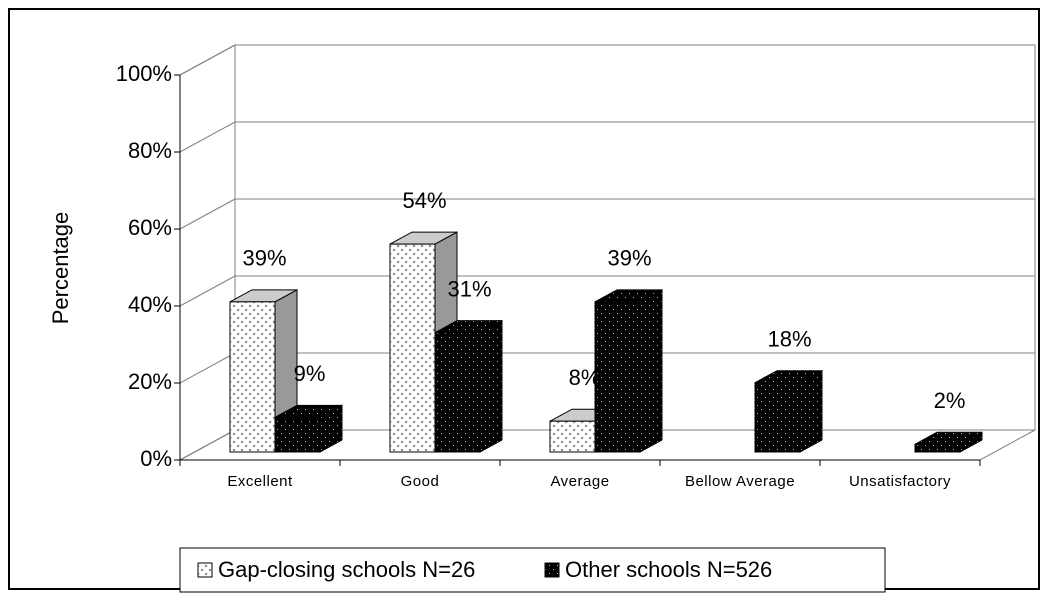 The width and height of the screenshot is (1047, 597). I want to click on y-axis-label: Percentage, so click(60, 268).